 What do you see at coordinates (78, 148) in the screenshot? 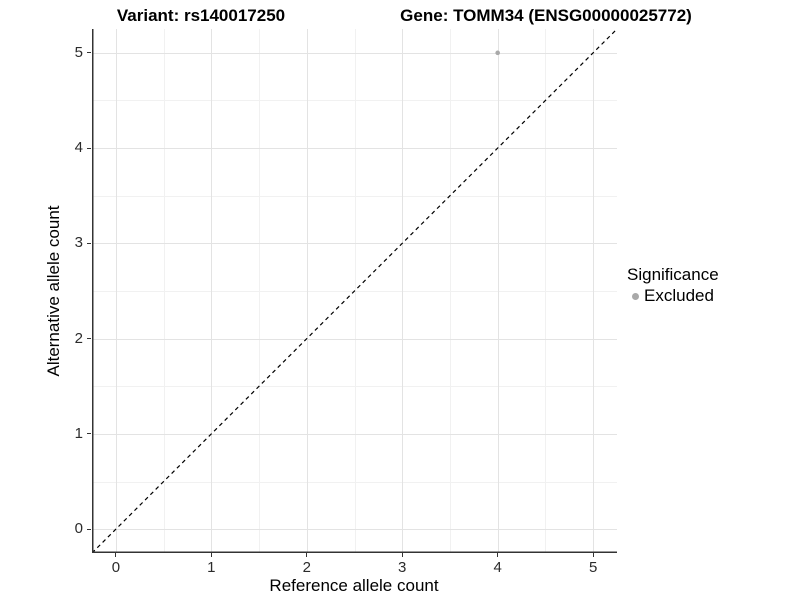
I see `y-tick-label: 4` at bounding box center [78, 148].